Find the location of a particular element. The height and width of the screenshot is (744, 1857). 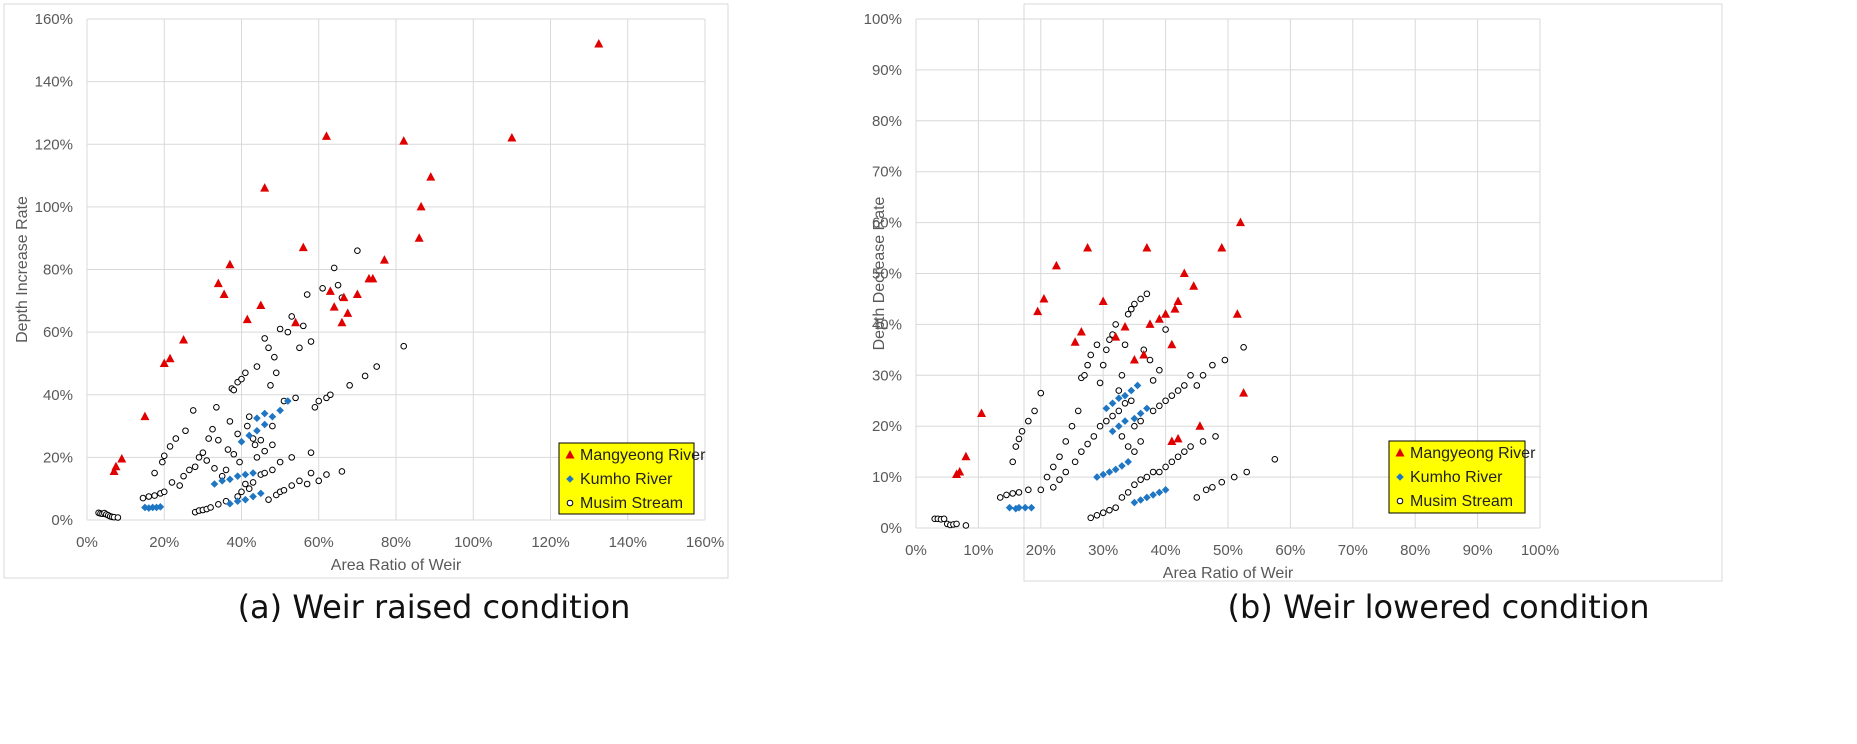

legend: Mangyeong River Kumho River Musim Stream is located at coordinates (1462, 477).